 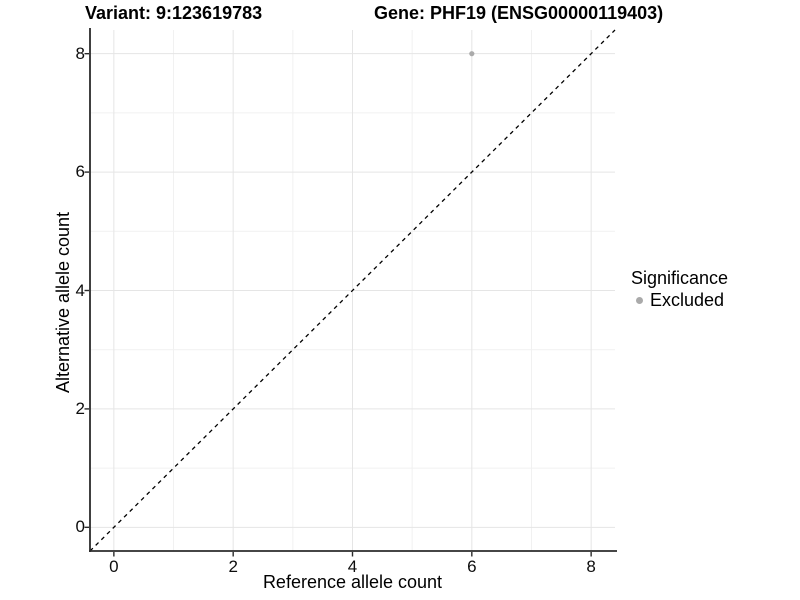 I want to click on legend-title: Significance, so click(x=680, y=278).